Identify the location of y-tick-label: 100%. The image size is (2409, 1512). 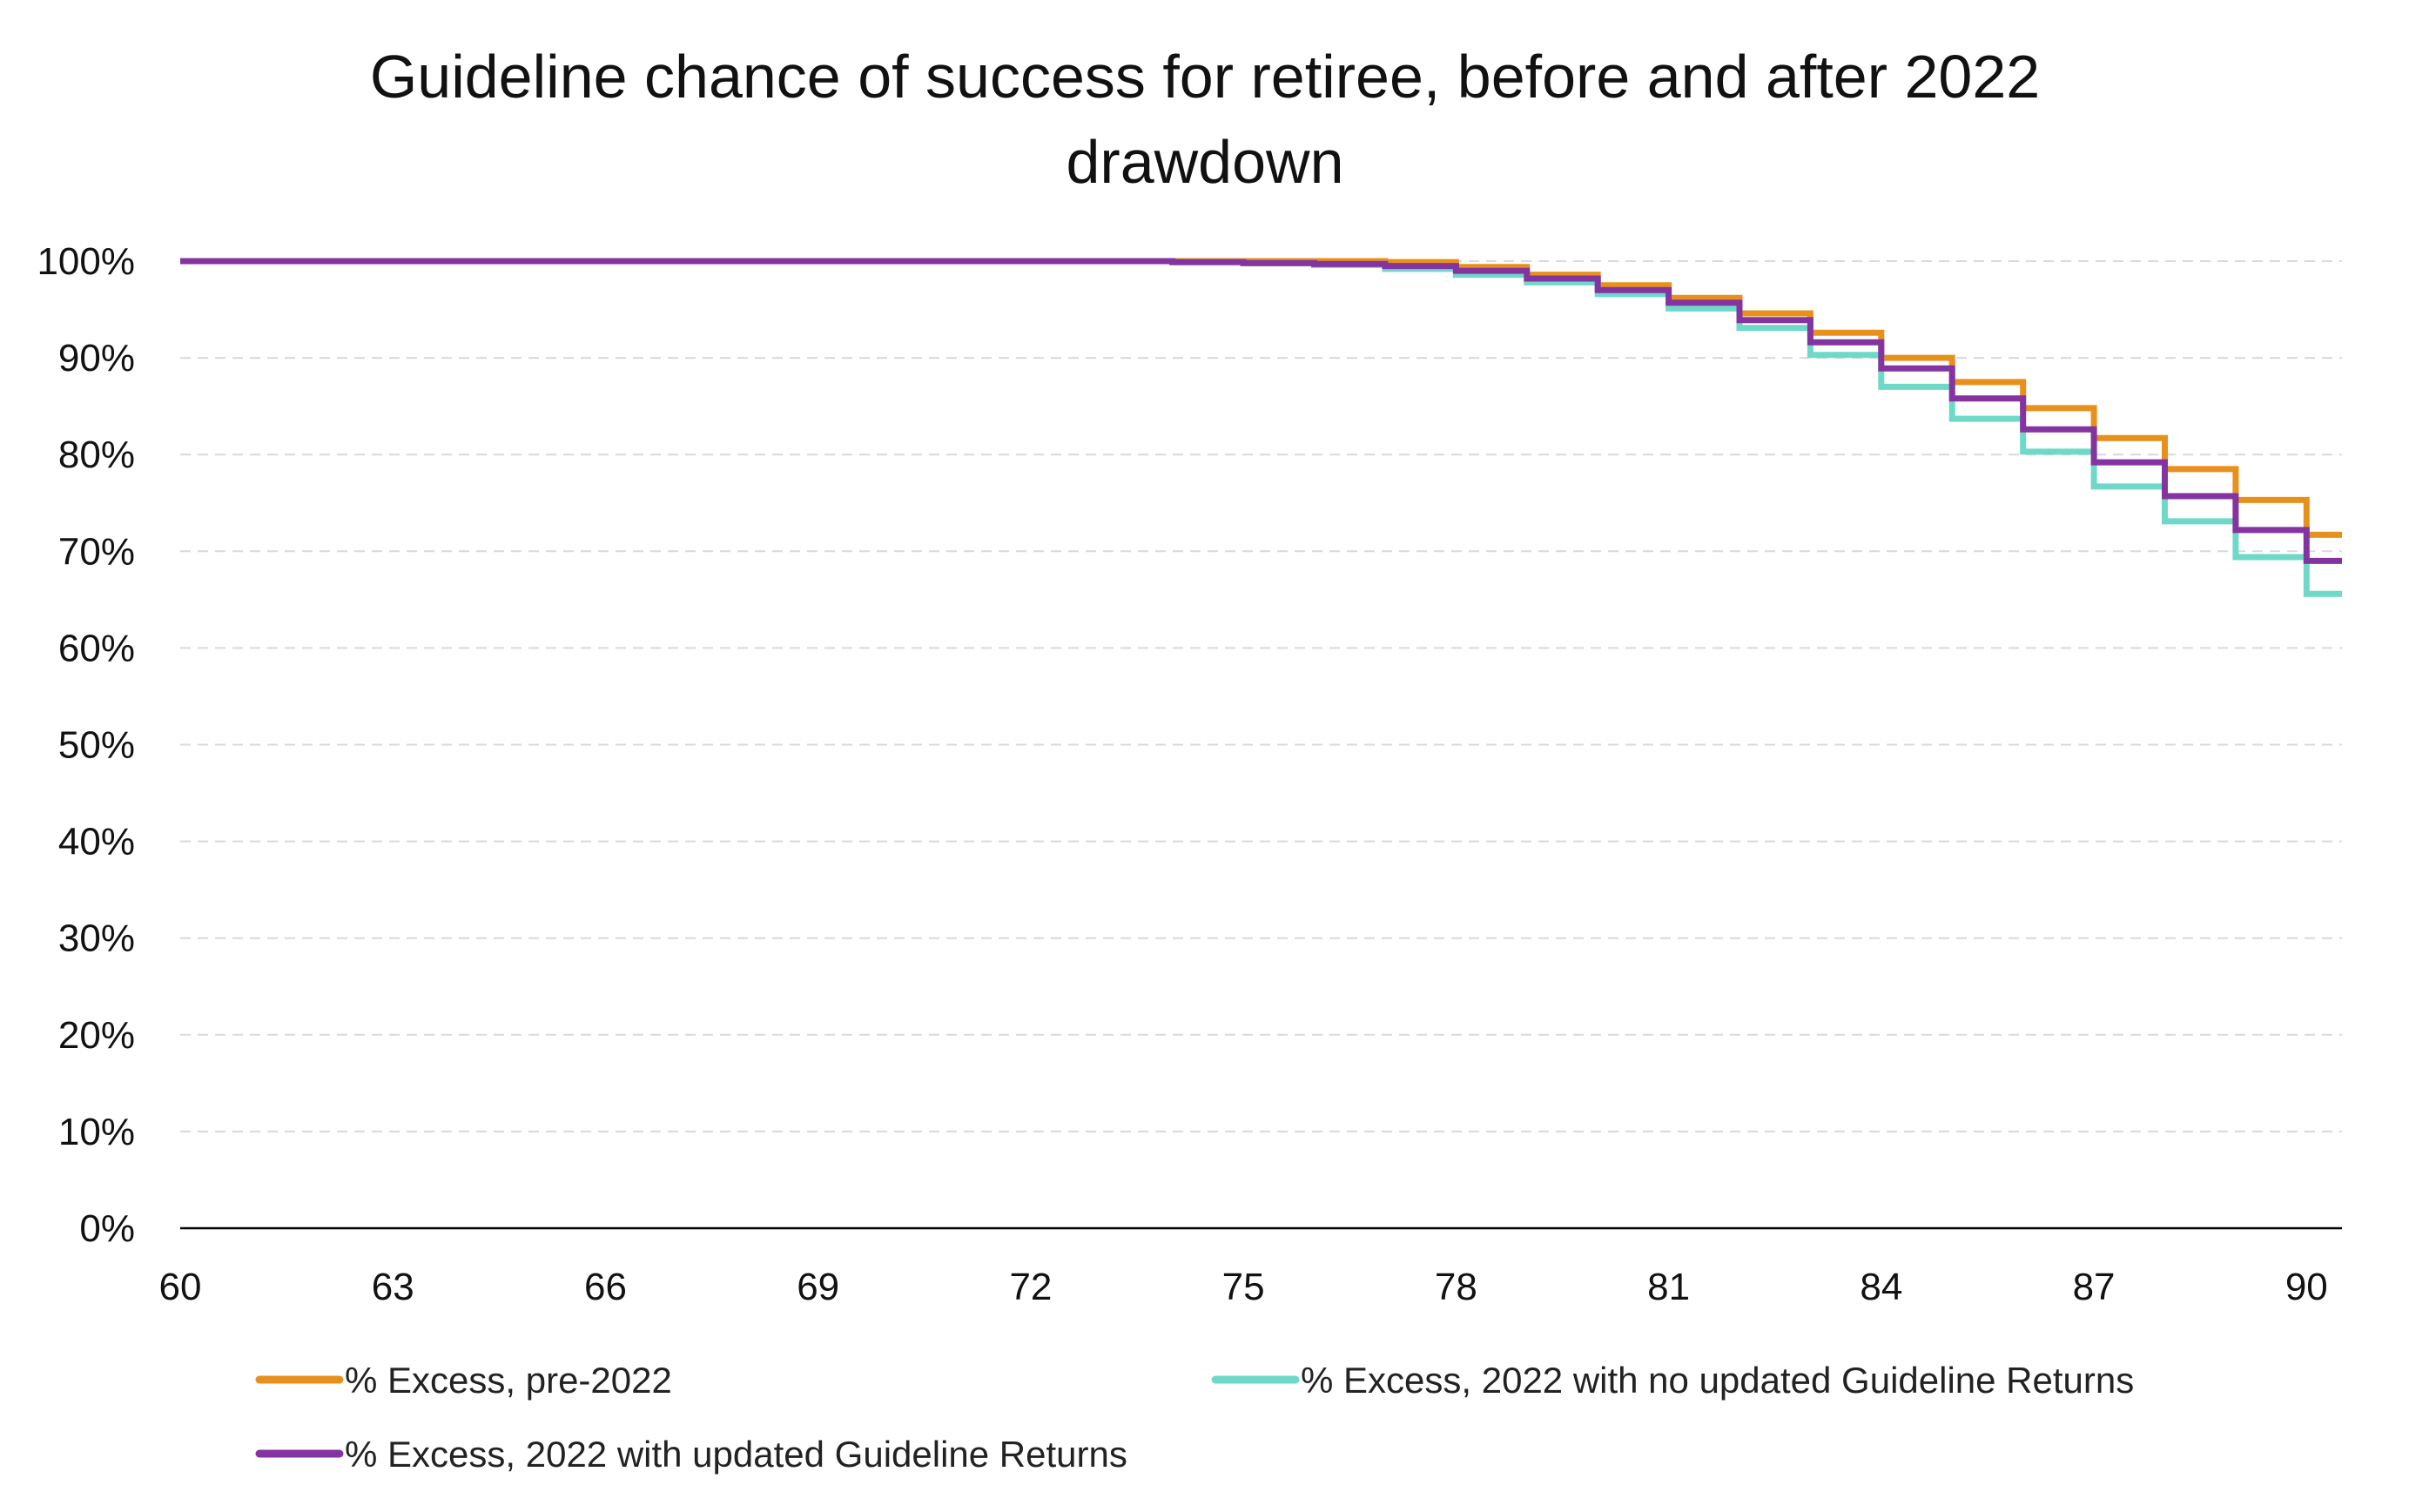
(86, 261).